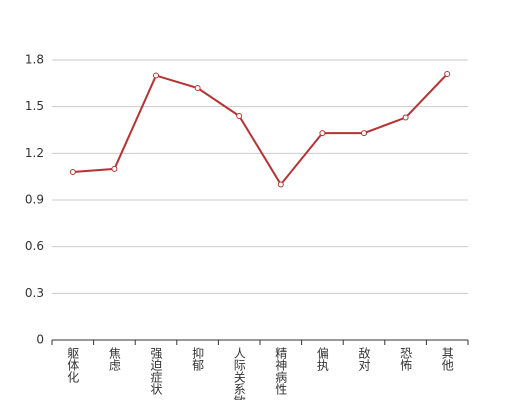 This screenshot has height=400, width=520. Describe the element at coordinates (364, 358) in the screenshot. I see `x-tick-label: 敌对` at that location.